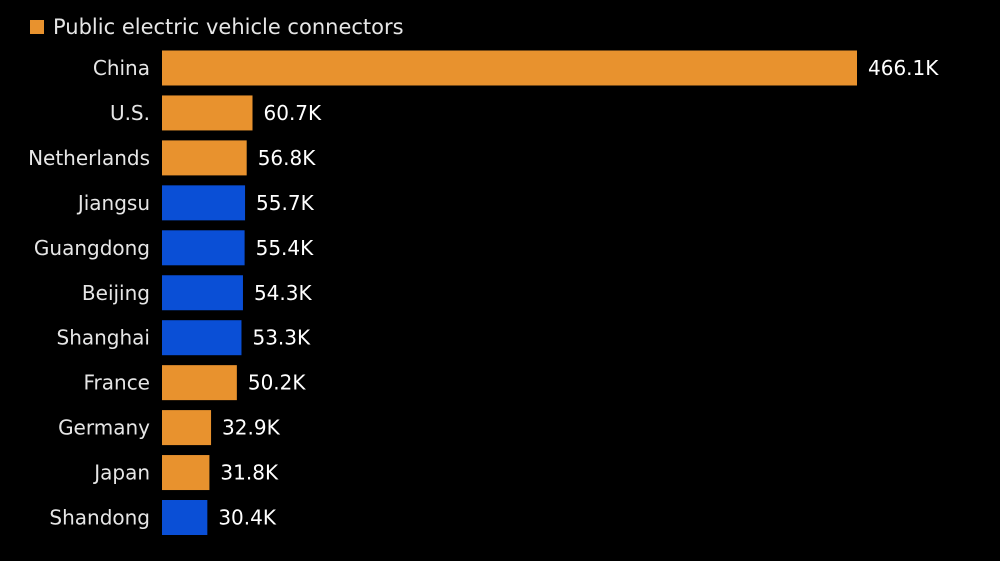  What do you see at coordinates (903, 68) in the screenshot?
I see `value-label: 466.1K` at bounding box center [903, 68].